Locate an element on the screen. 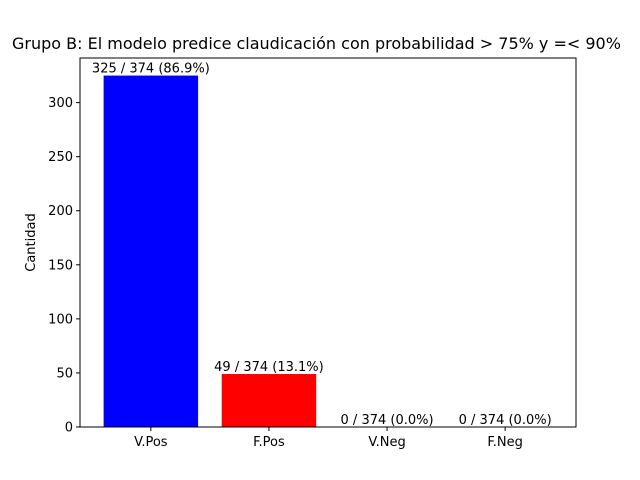 Image resolution: width=640 pixels, height=480 pixels. x-tick-label: F.Pos is located at coordinates (269, 442).